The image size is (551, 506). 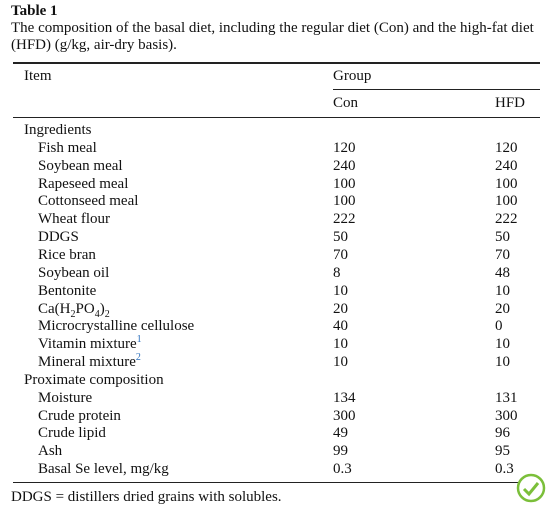 I want to click on header-column: HFD, so click(x=510, y=103).